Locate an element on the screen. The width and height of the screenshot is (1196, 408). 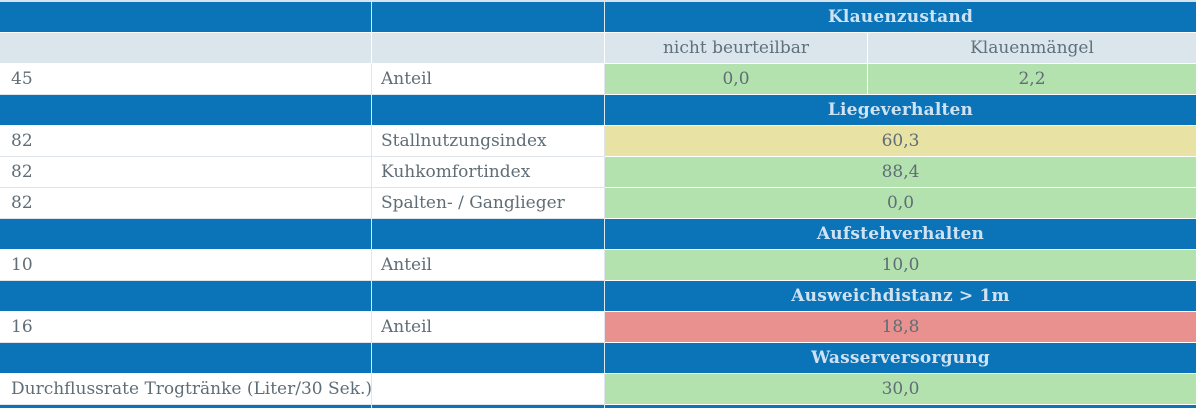
sample-size-value: 45 is located at coordinates (186, 79).